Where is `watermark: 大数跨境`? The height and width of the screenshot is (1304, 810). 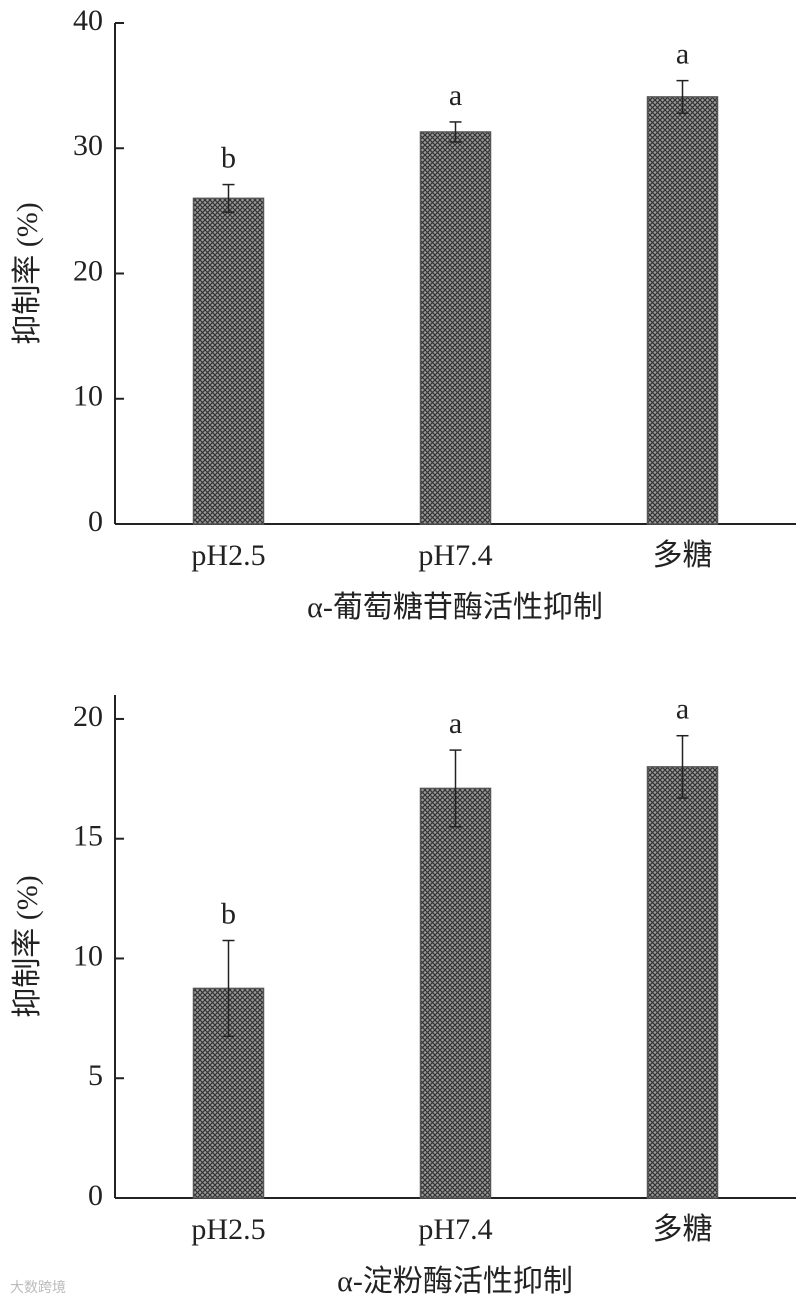 watermark: 大数跨境 is located at coordinates (38, 1288).